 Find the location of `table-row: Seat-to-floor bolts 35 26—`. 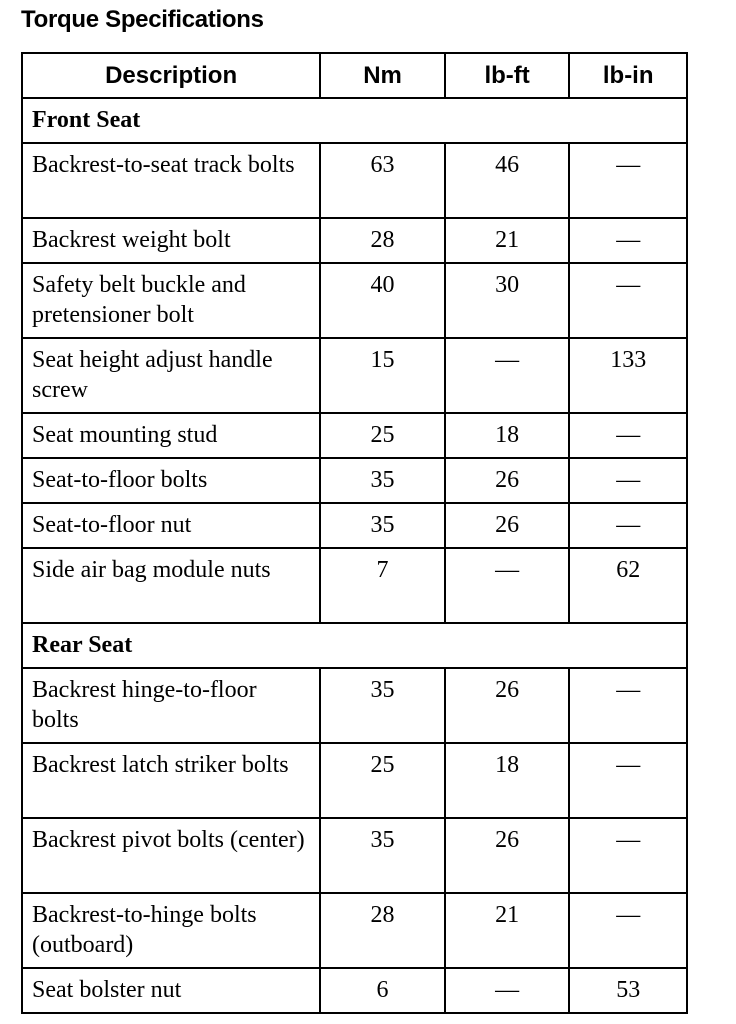

table-row: Seat-to-floor bolts 35 26— is located at coordinates (354, 480).